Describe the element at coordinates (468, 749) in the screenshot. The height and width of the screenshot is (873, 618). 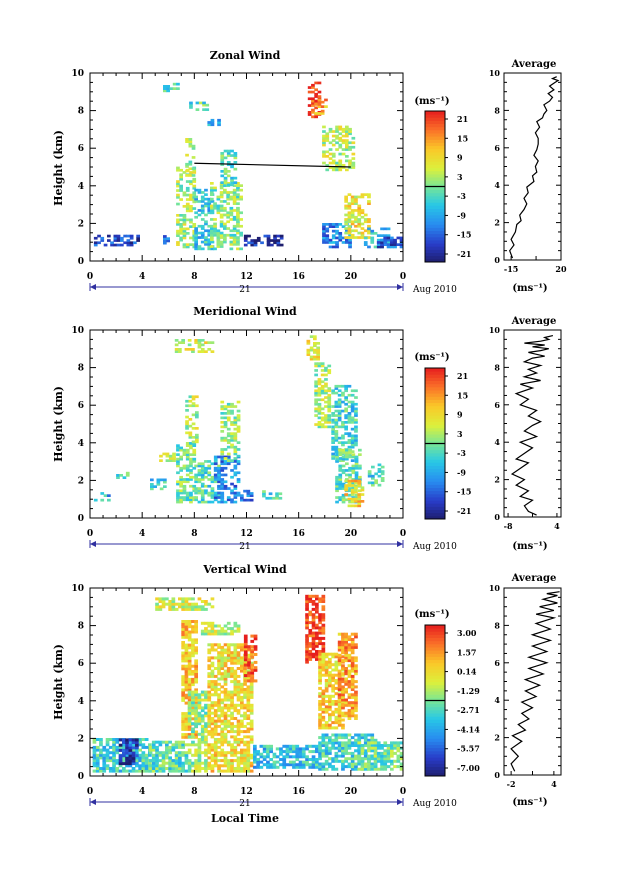
I see `colorbar-tick-label: -5.57` at that location.